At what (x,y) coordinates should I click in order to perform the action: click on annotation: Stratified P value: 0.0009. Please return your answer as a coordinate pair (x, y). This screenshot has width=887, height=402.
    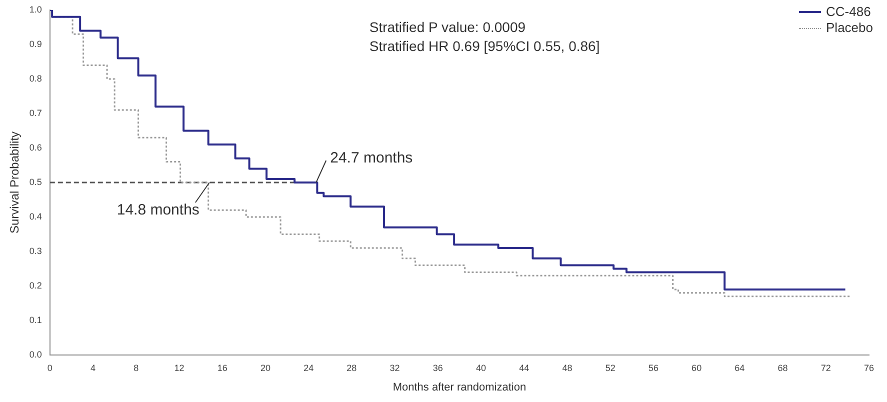
    Looking at the image, I should click on (447, 26).